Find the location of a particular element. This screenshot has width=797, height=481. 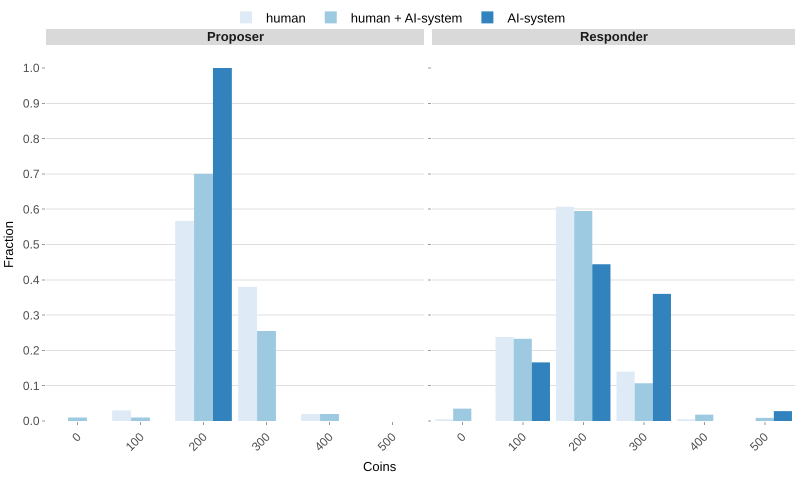

chart-title: Responder is located at coordinates (614, 36).